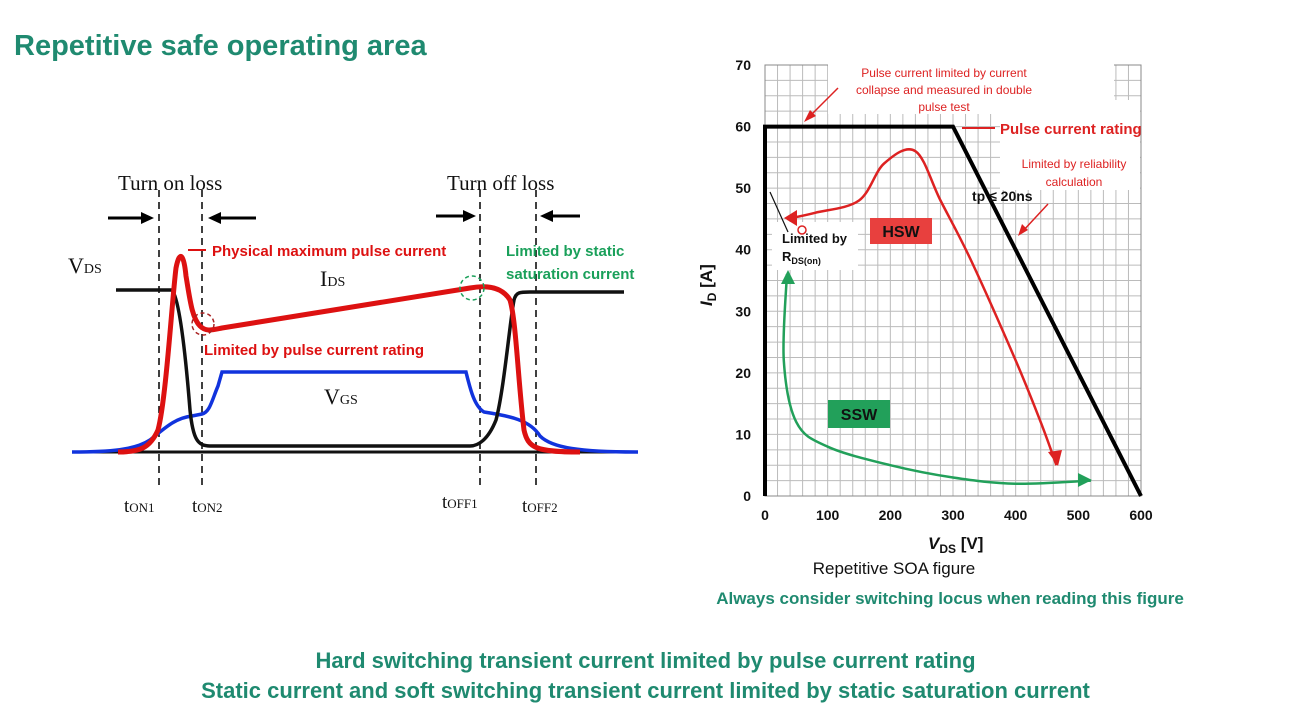 The image size is (1291, 705). What do you see at coordinates (1070, 145) in the screenshot?
I see `reliability-annotation-box` at bounding box center [1070, 145].